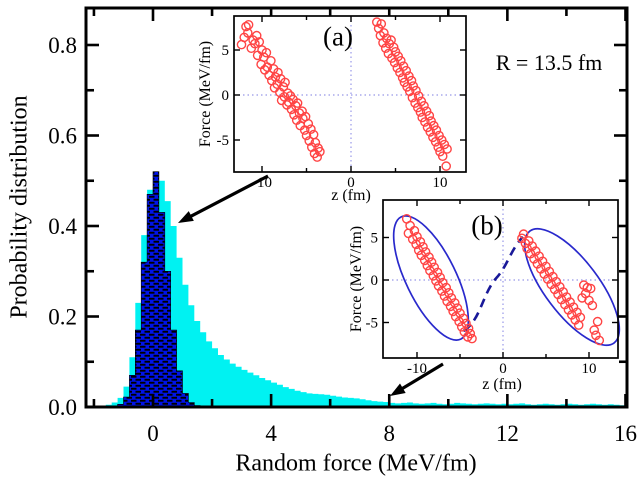  Describe the element at coordinates (226, 51) in the screenshot. I see `inset_a-y-tick-label: 5` at that location.